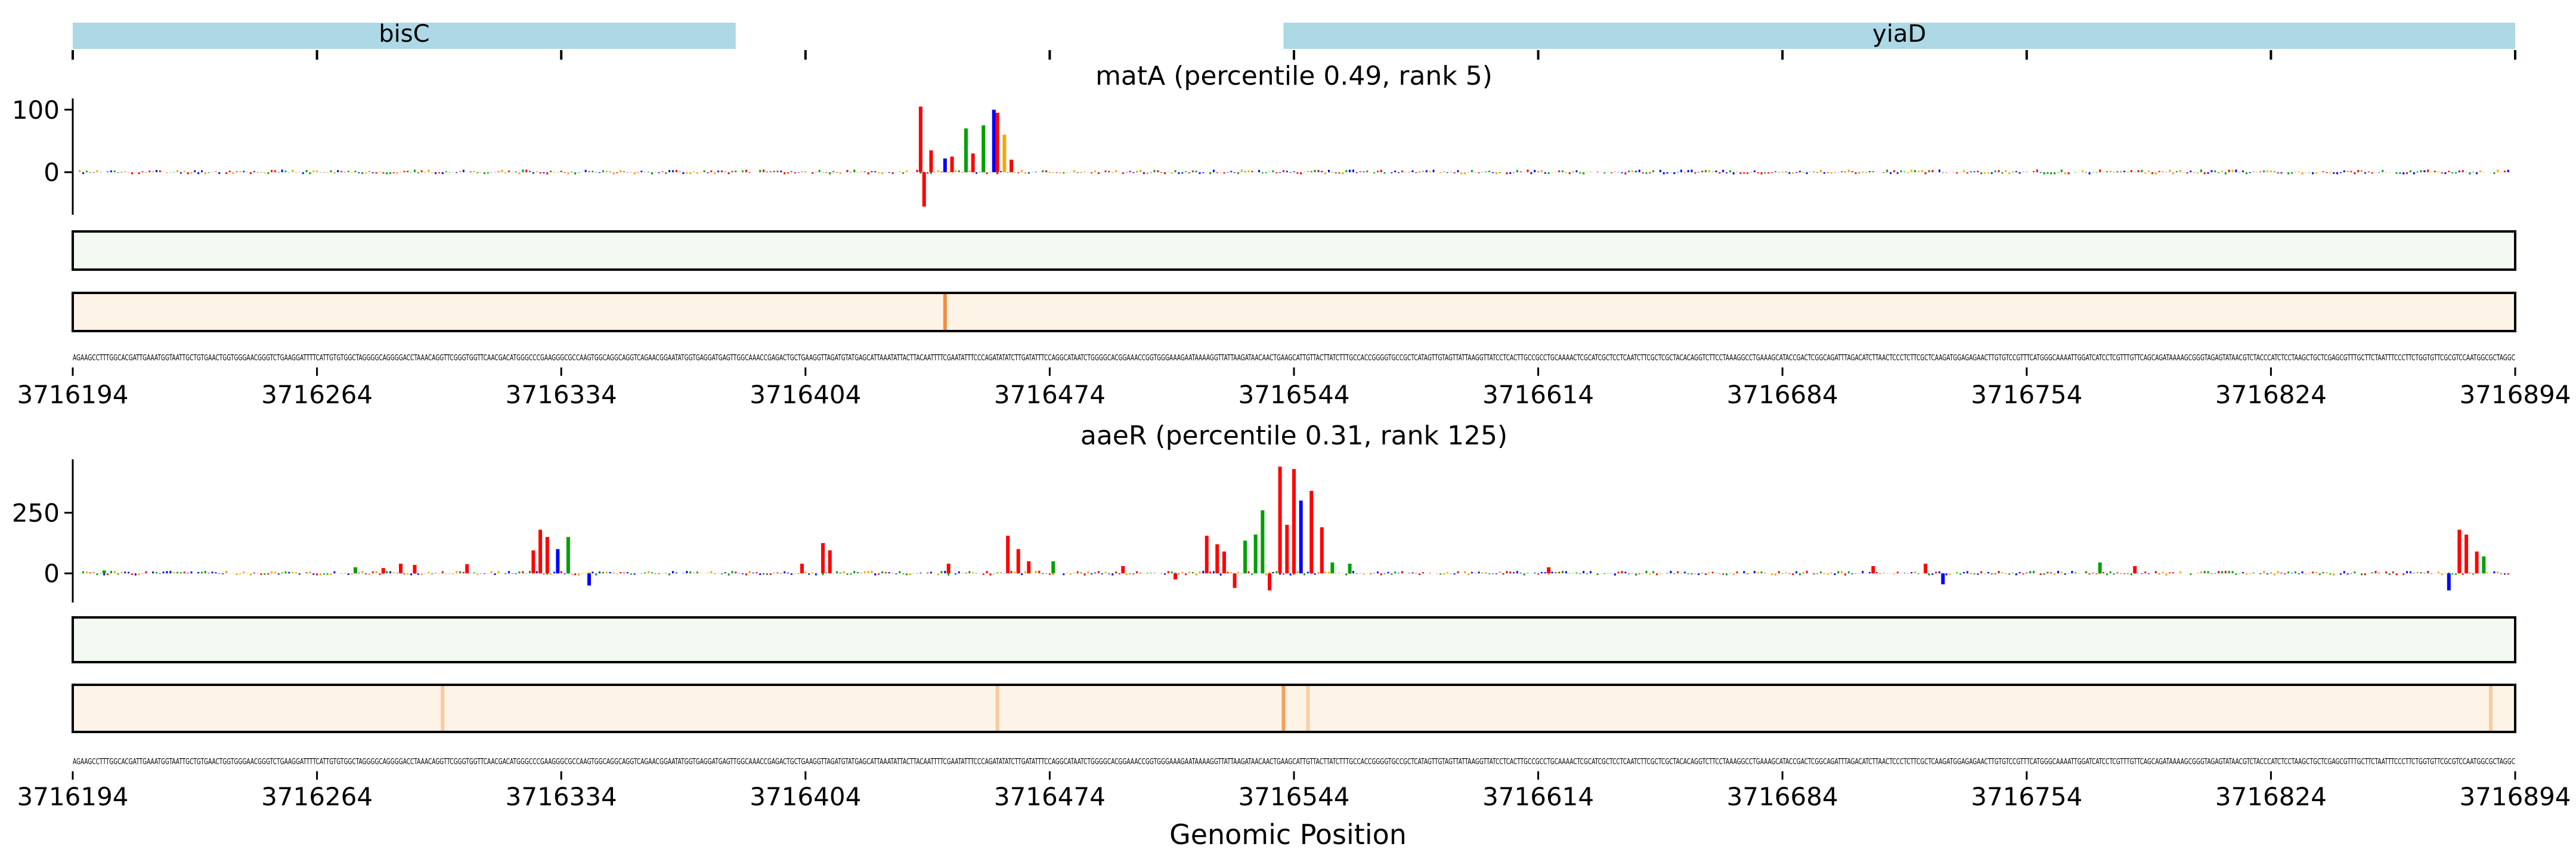 This screenshot has height=859, width=2576. I want to click on gene-label: bisC, so click(404, 34).